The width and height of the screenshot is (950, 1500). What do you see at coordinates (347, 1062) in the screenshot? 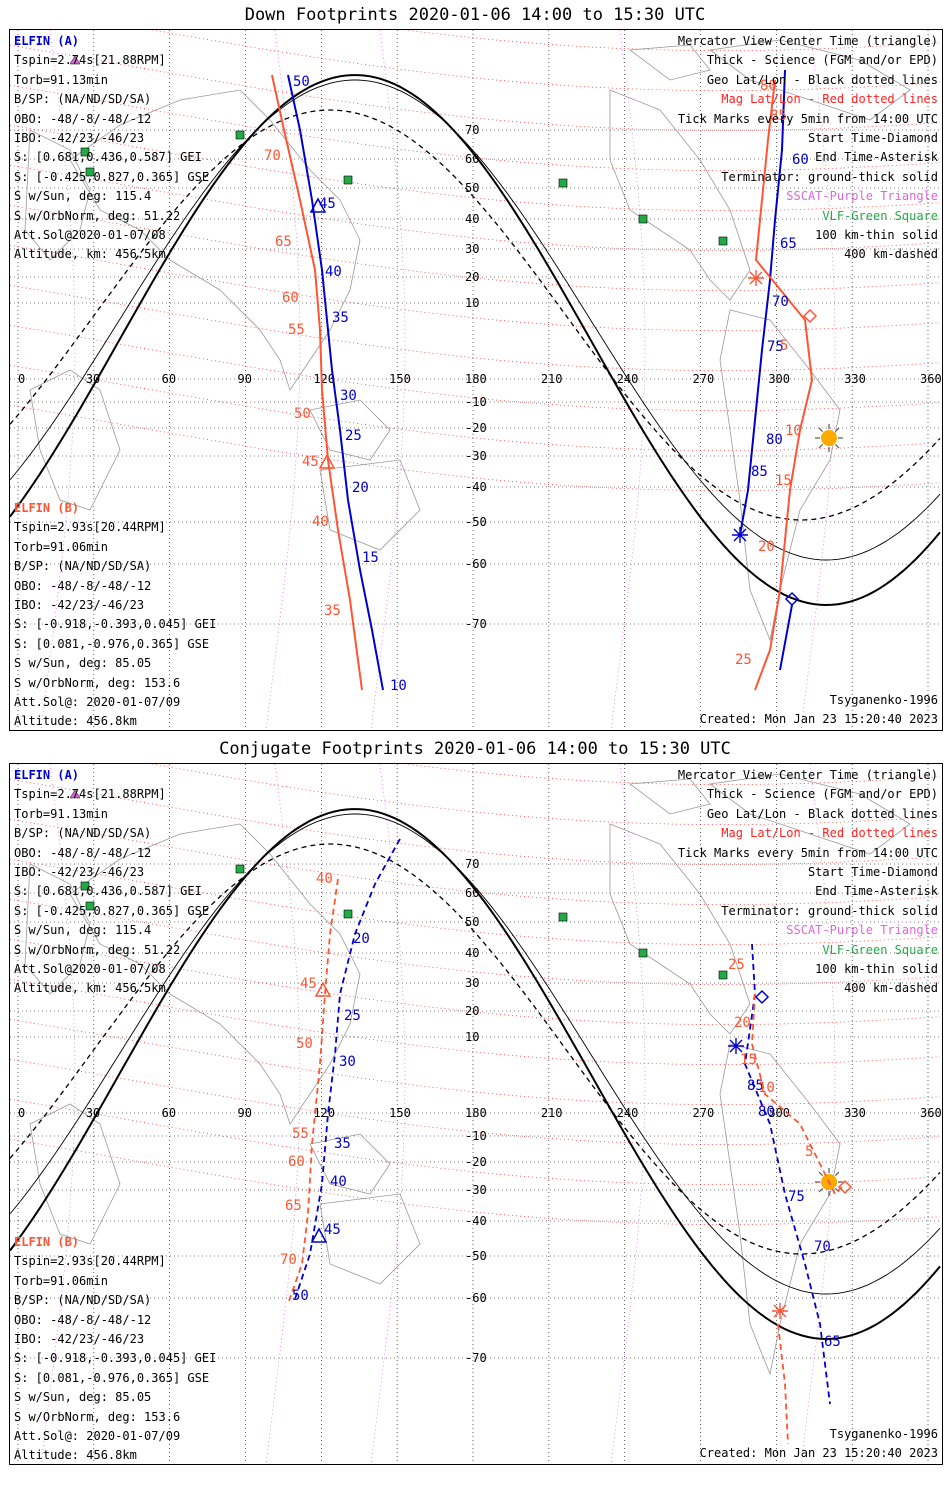
I see `elfin-a-tick-label: 30` at bounding box center [347, 1062].